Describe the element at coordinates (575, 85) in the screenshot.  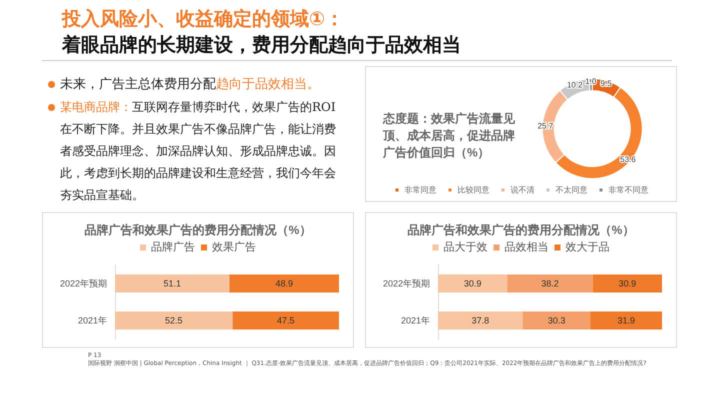
I see `data-label: 10.2` at that location.